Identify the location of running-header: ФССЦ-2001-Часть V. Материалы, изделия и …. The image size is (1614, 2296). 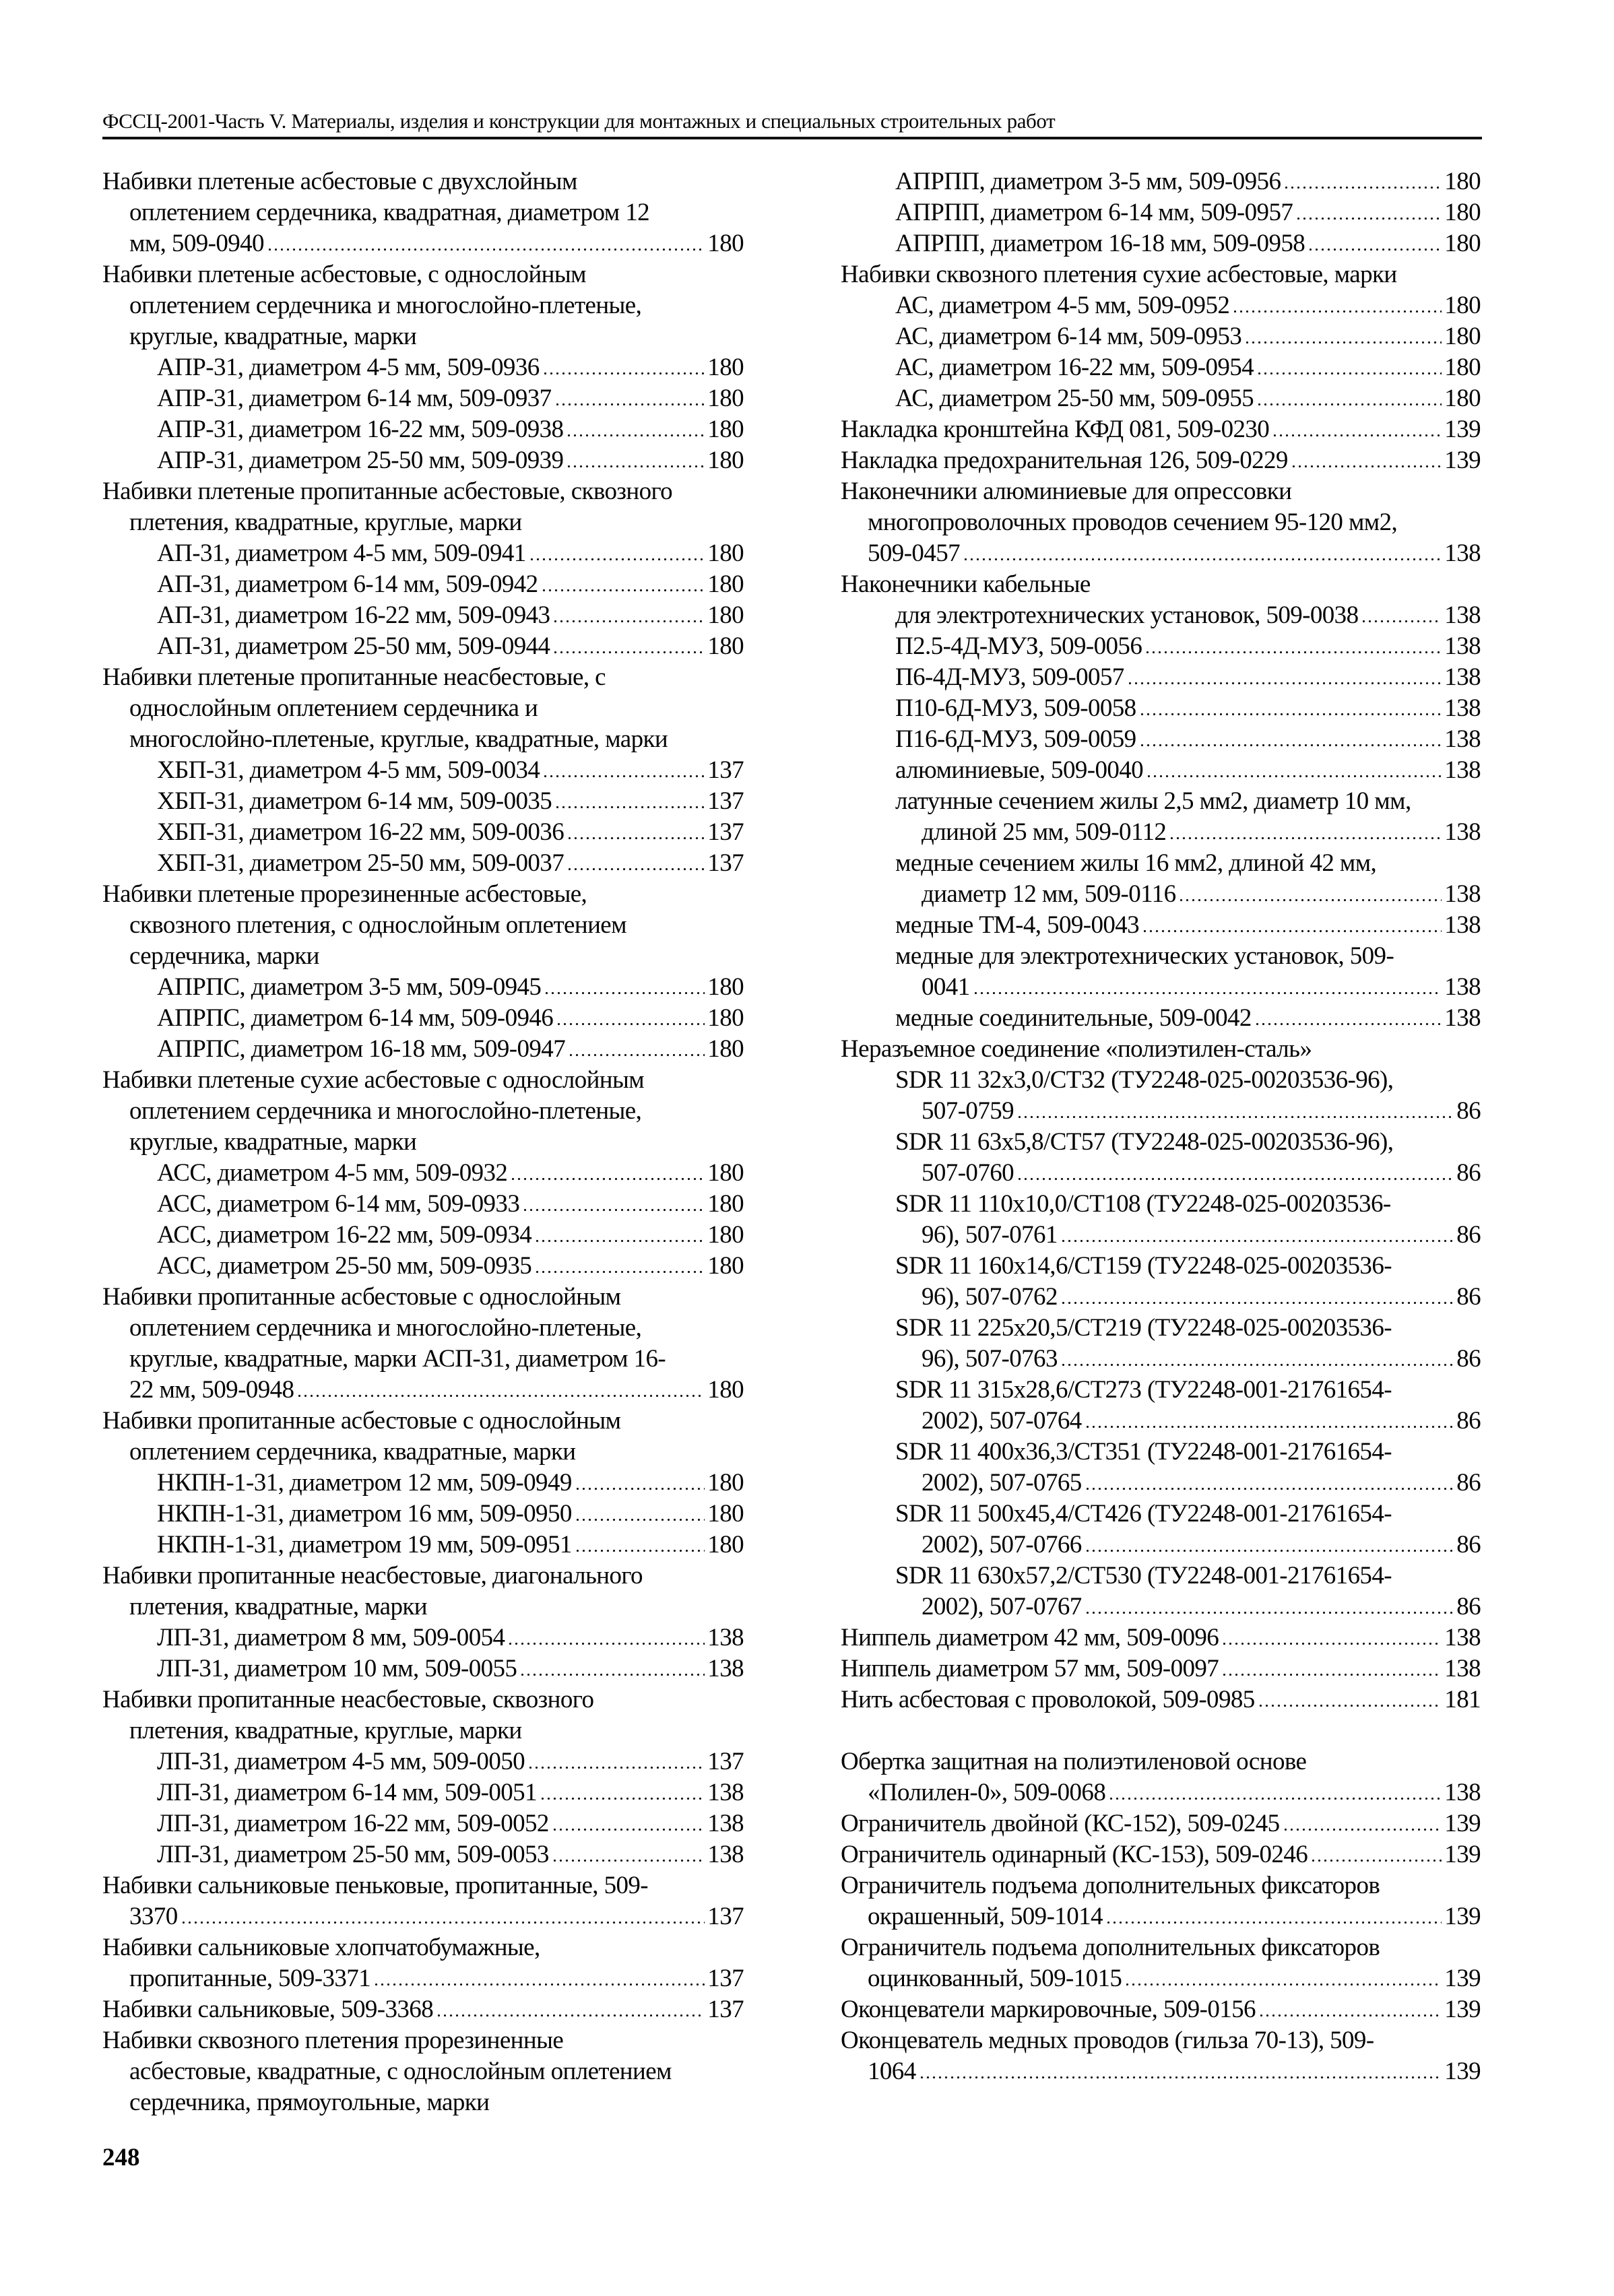
(579, 121).